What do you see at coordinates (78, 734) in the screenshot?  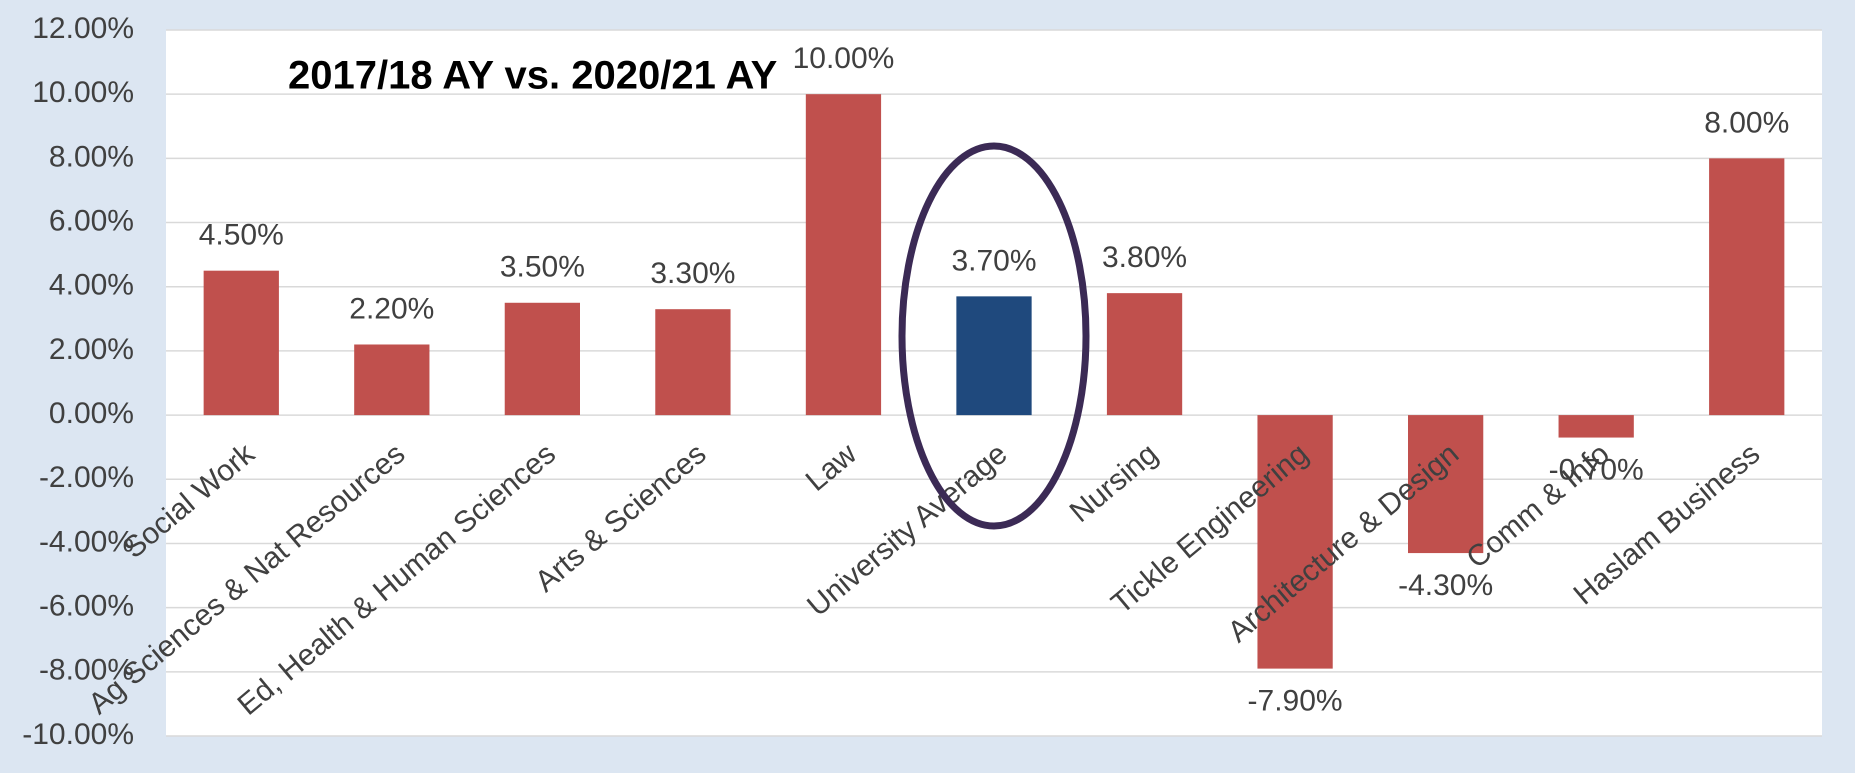 I see `y-tick-label: -10.00%` at bounding box center [78, 734].